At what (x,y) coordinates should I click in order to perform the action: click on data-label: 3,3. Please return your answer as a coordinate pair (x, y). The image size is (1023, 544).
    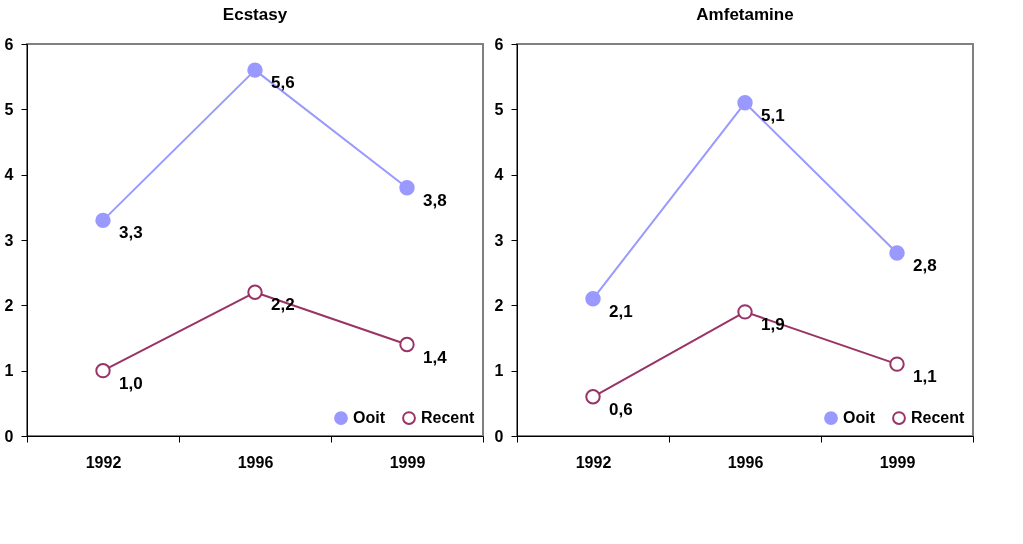
    Looking at the image, I should click on (131, 233).